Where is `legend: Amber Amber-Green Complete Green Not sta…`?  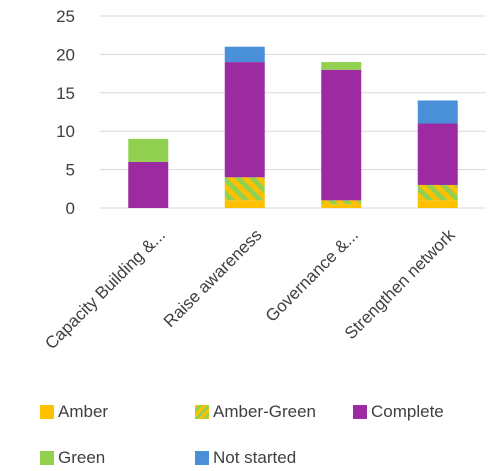 legend: Amber Amber-Green Complete Green Not sta… is located at coordinates (260, 433).